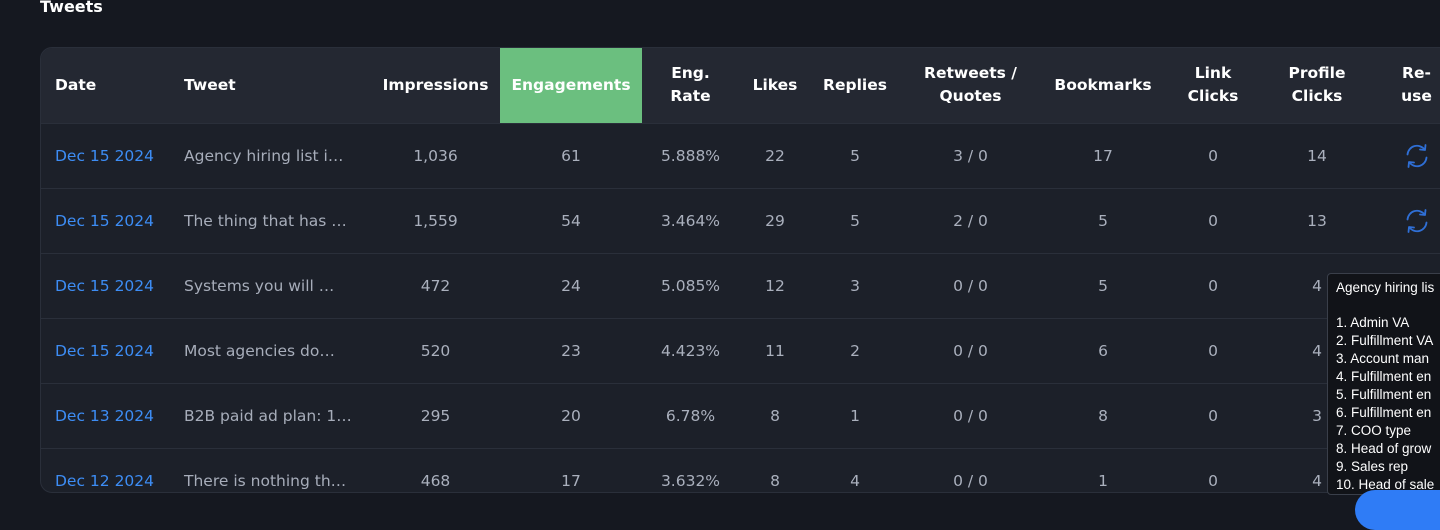 Image resolution: width=1440 pixels, height=530 pixels. I want to click on cell-engagements: 17, so click(571, 480).